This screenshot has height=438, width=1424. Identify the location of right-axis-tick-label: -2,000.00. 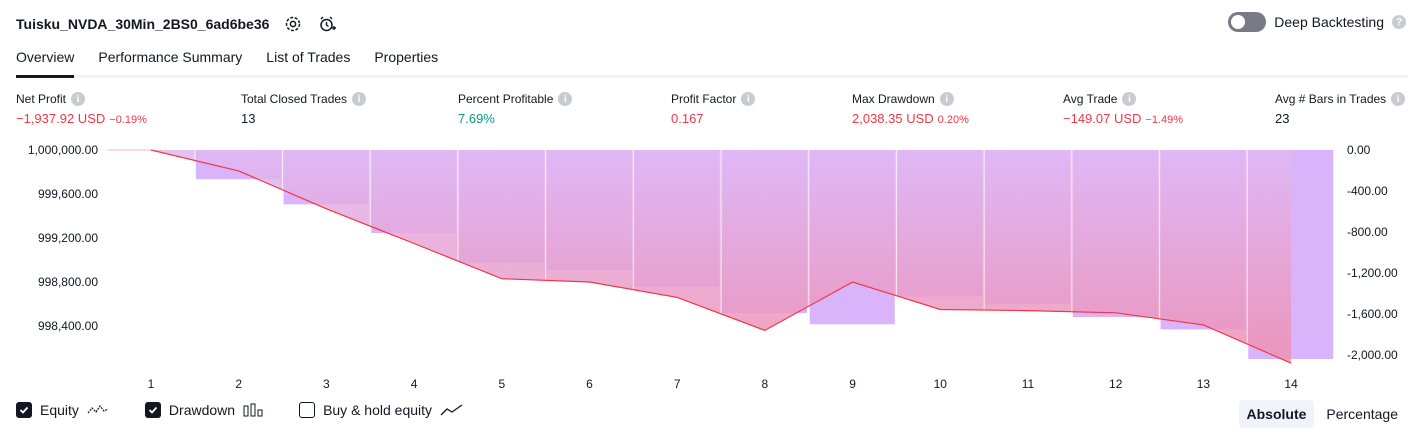
(1372, 355).